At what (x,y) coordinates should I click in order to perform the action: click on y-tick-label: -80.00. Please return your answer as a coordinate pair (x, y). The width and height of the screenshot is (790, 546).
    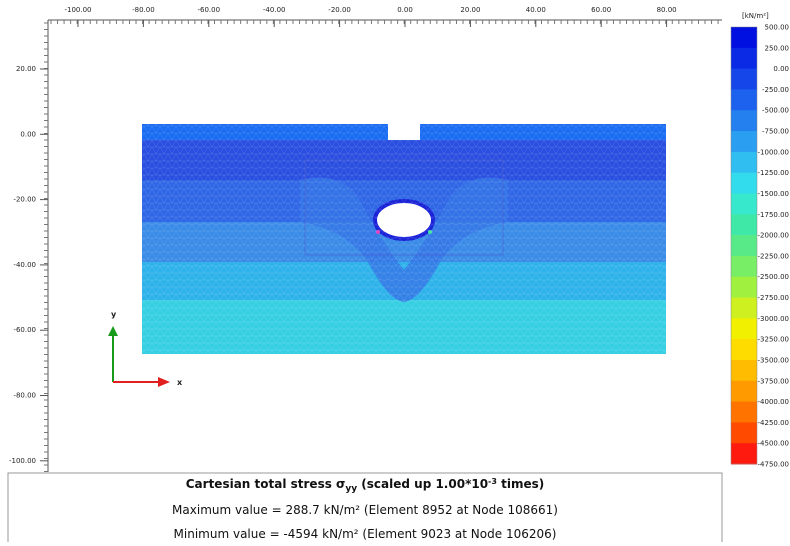
    Looking at the image, I should click on (24, 396).